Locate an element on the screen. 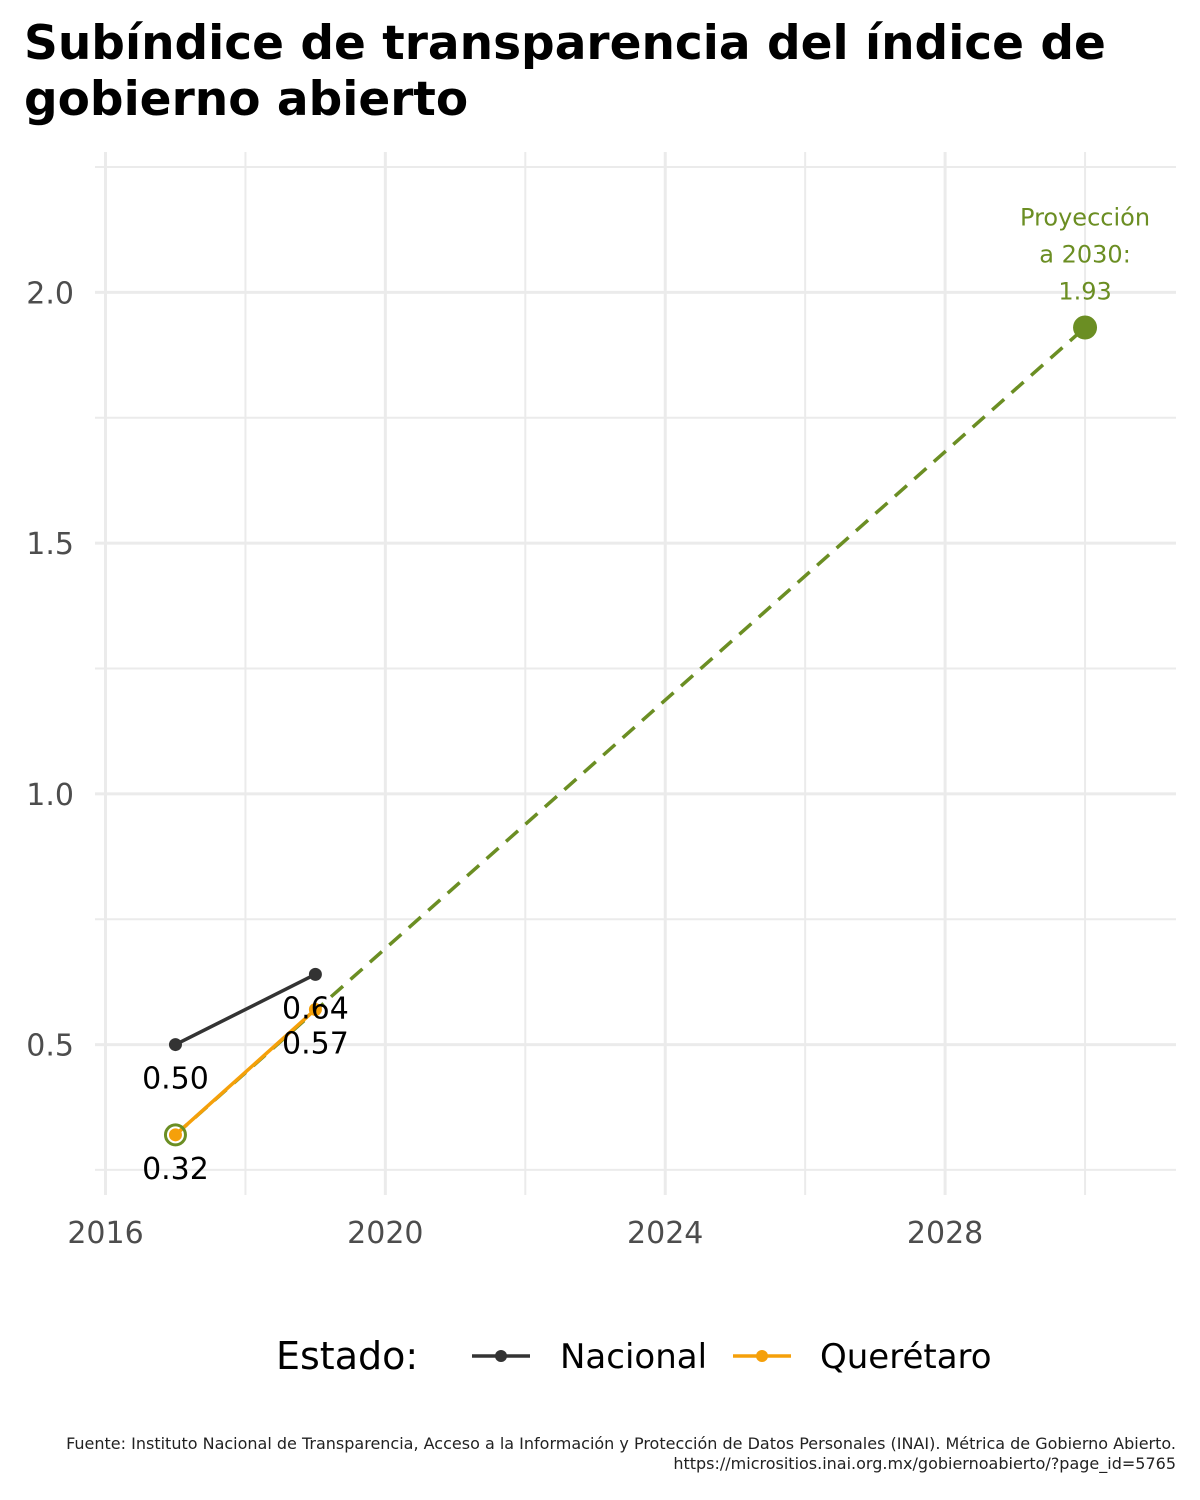  y-tick-label: 2.0 is located at coordinates (50, 293).